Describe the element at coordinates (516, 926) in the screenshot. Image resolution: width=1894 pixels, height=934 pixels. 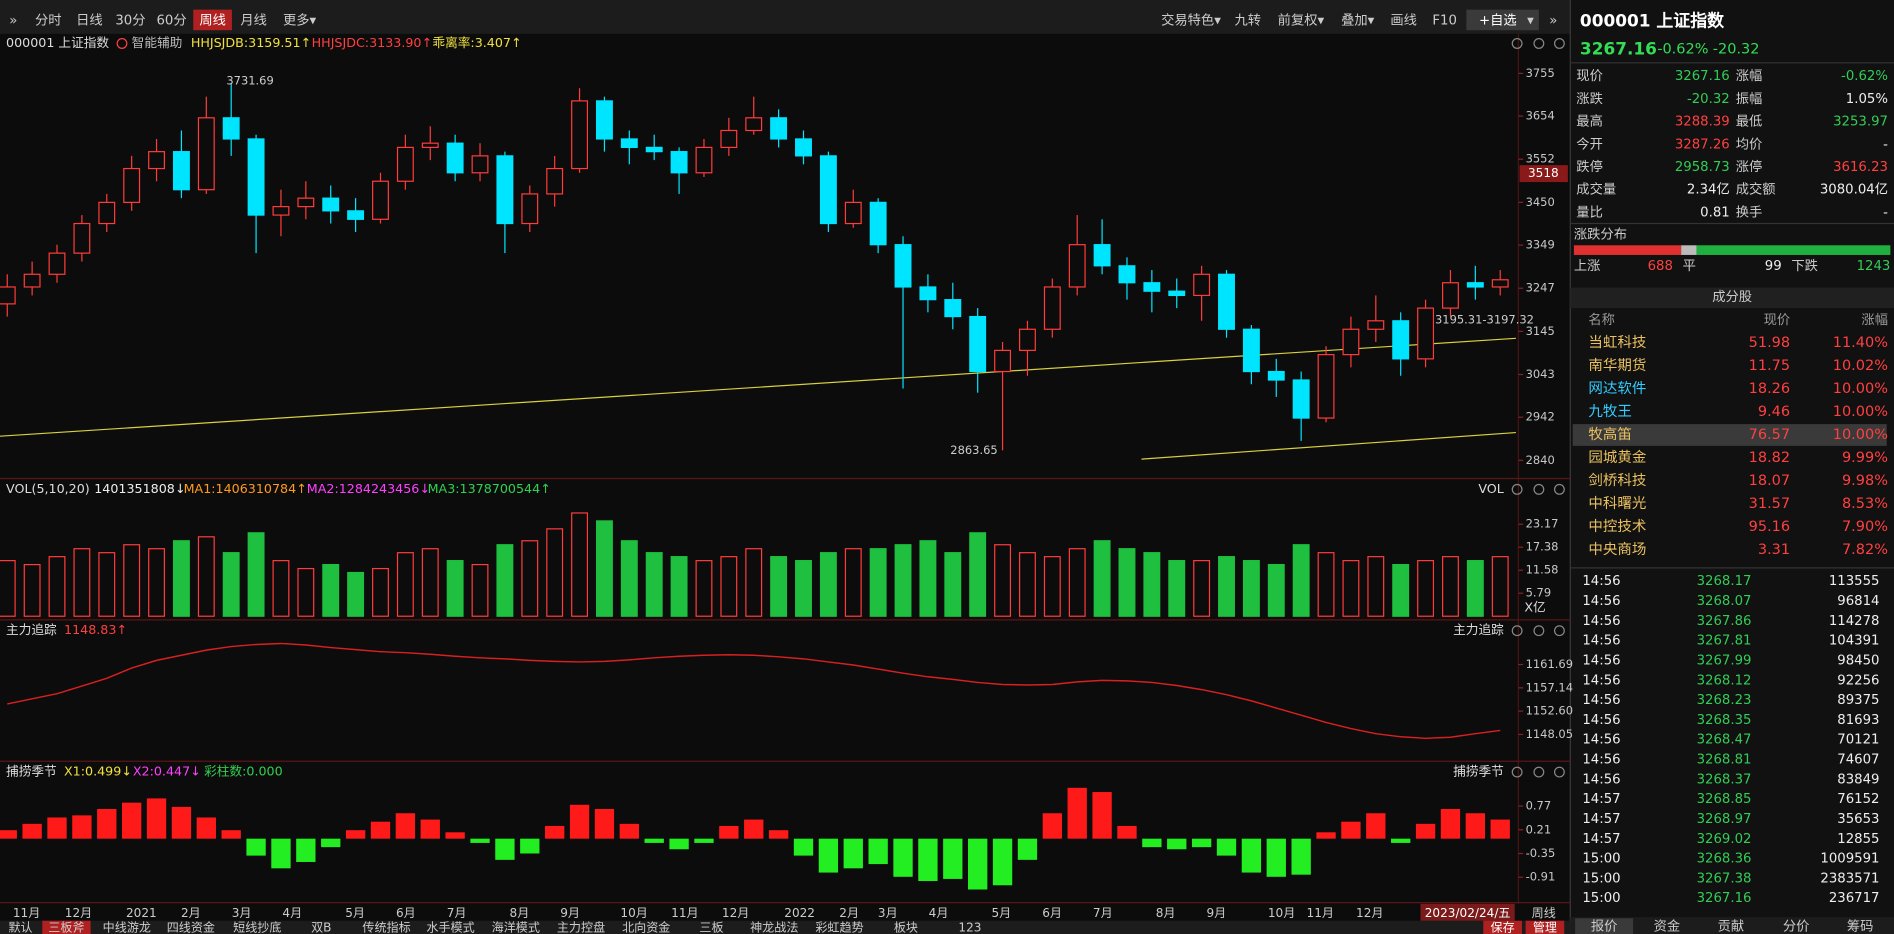
I see `indicator-tab: 海洋模式` at that location.